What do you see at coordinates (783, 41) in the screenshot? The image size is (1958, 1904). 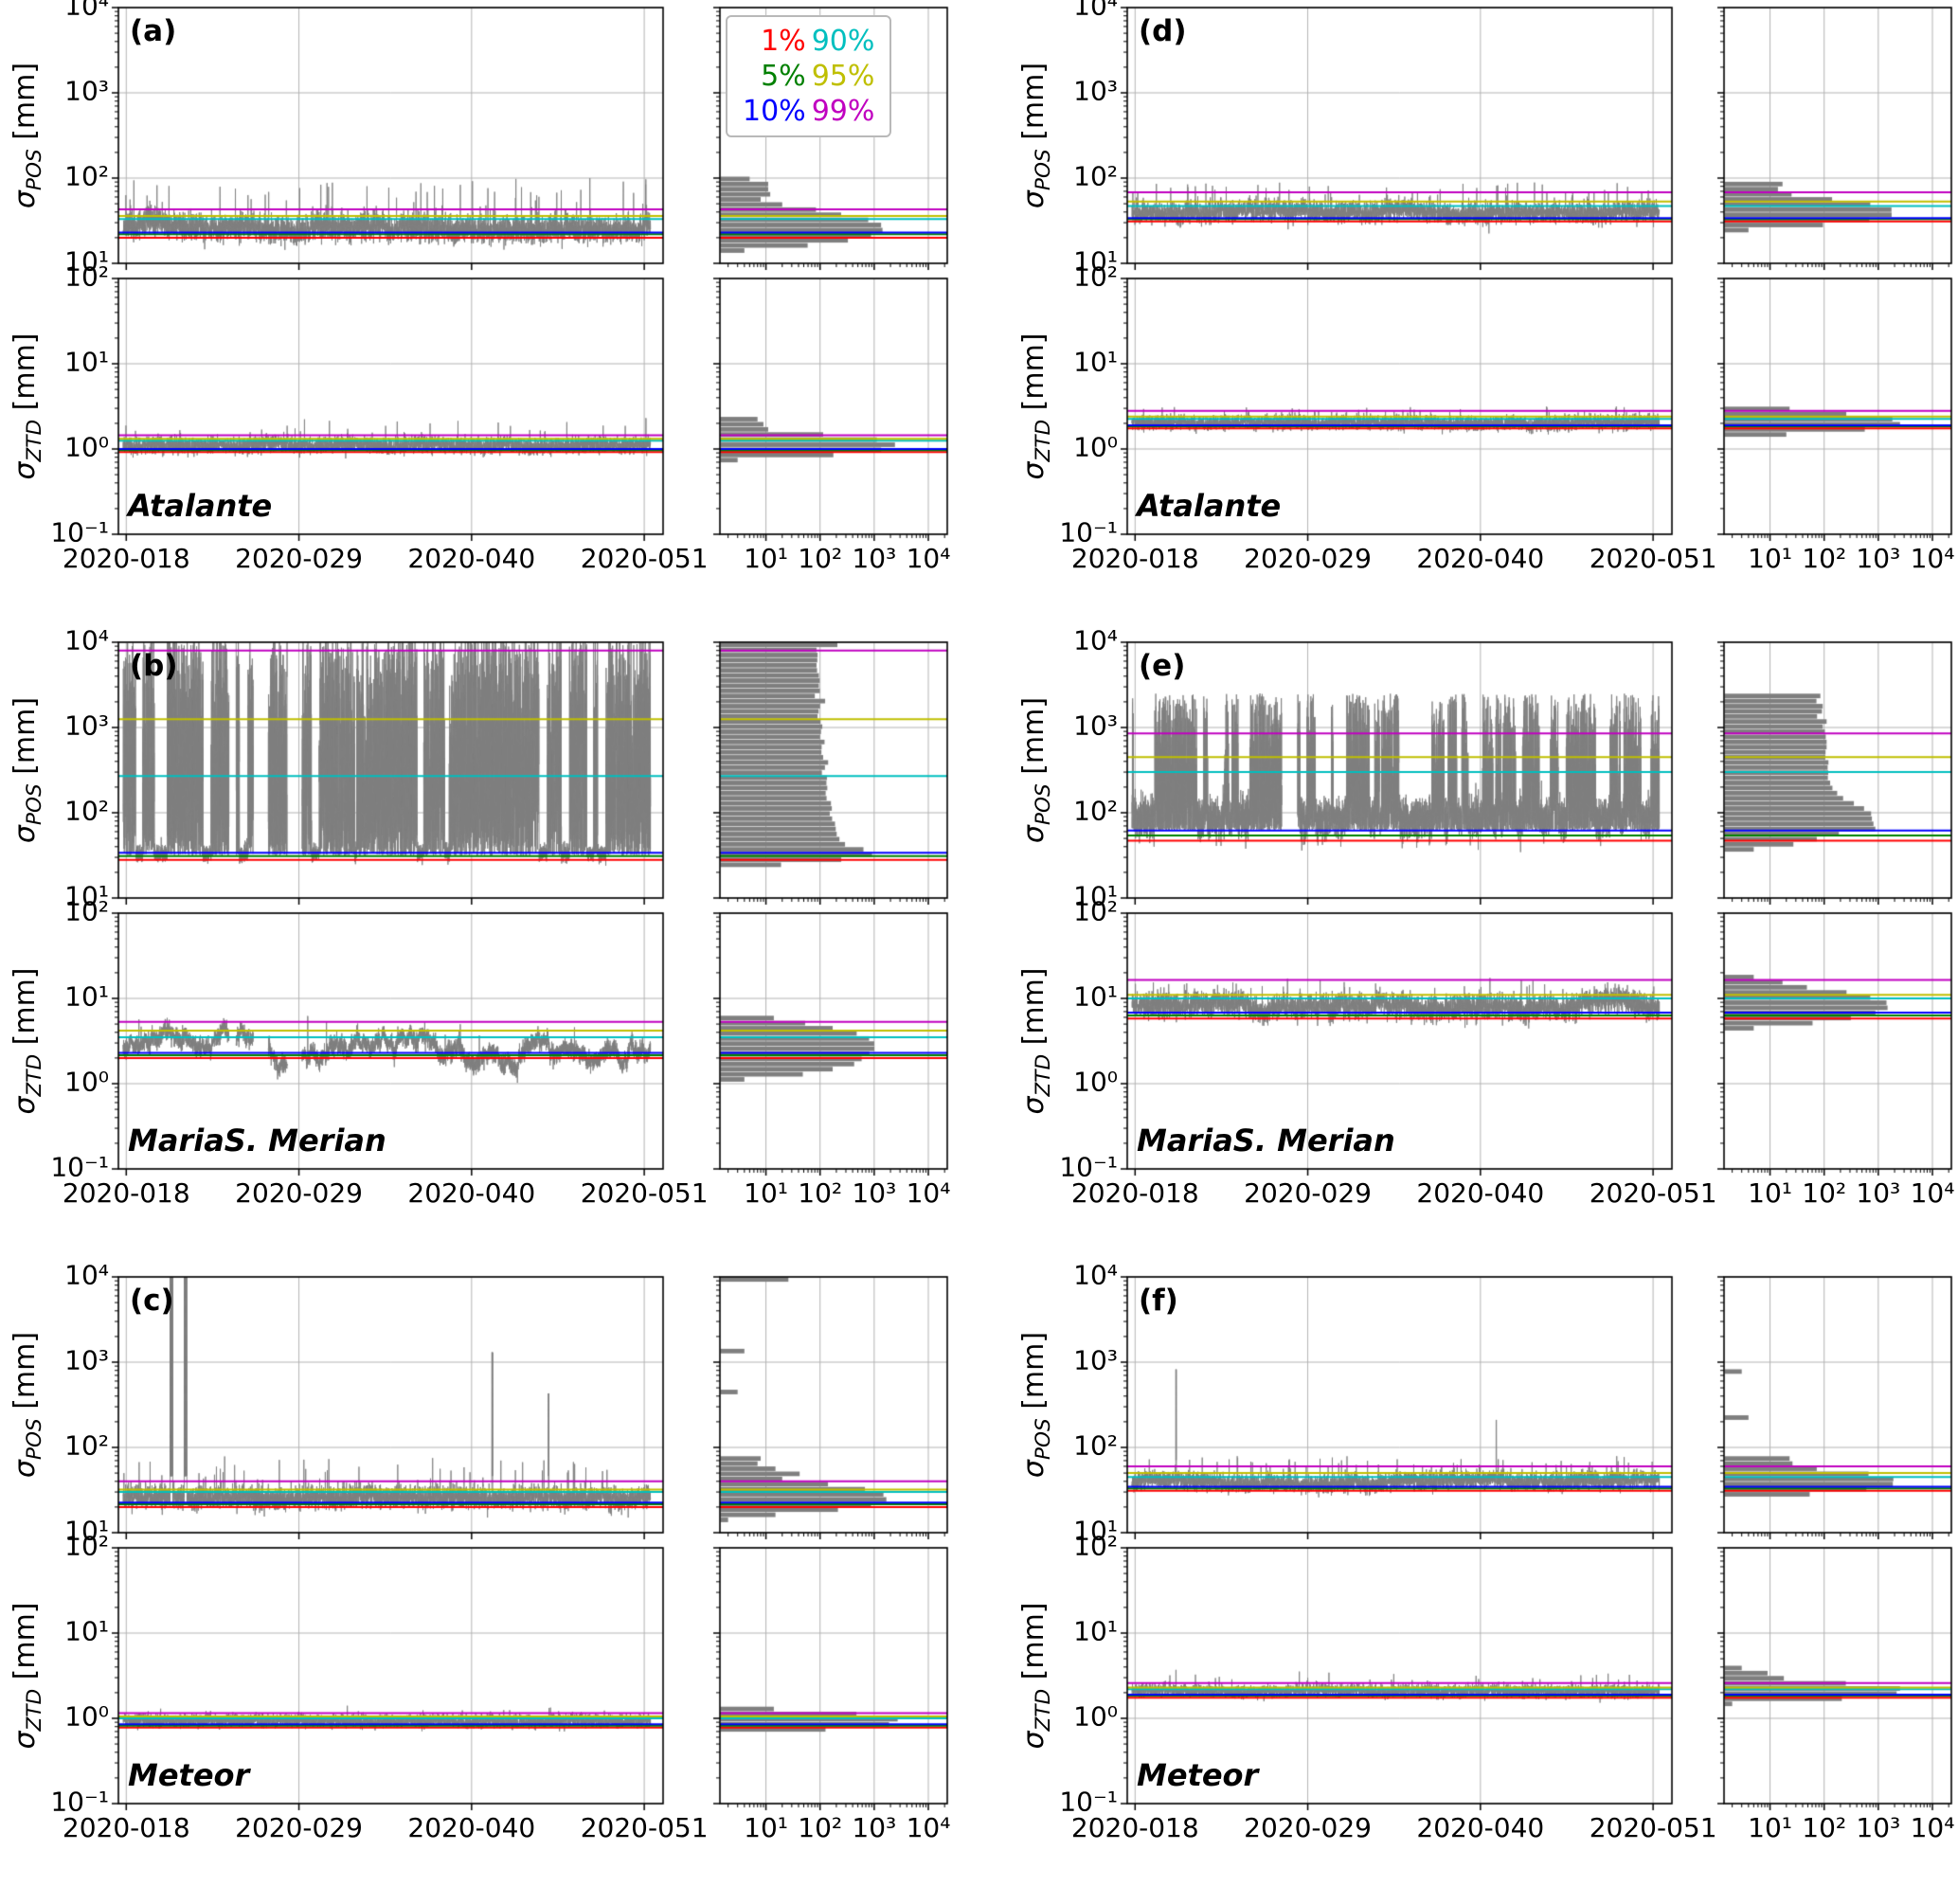 I see `legend-item-1pct: 1%` at bounding box center [783, 41].